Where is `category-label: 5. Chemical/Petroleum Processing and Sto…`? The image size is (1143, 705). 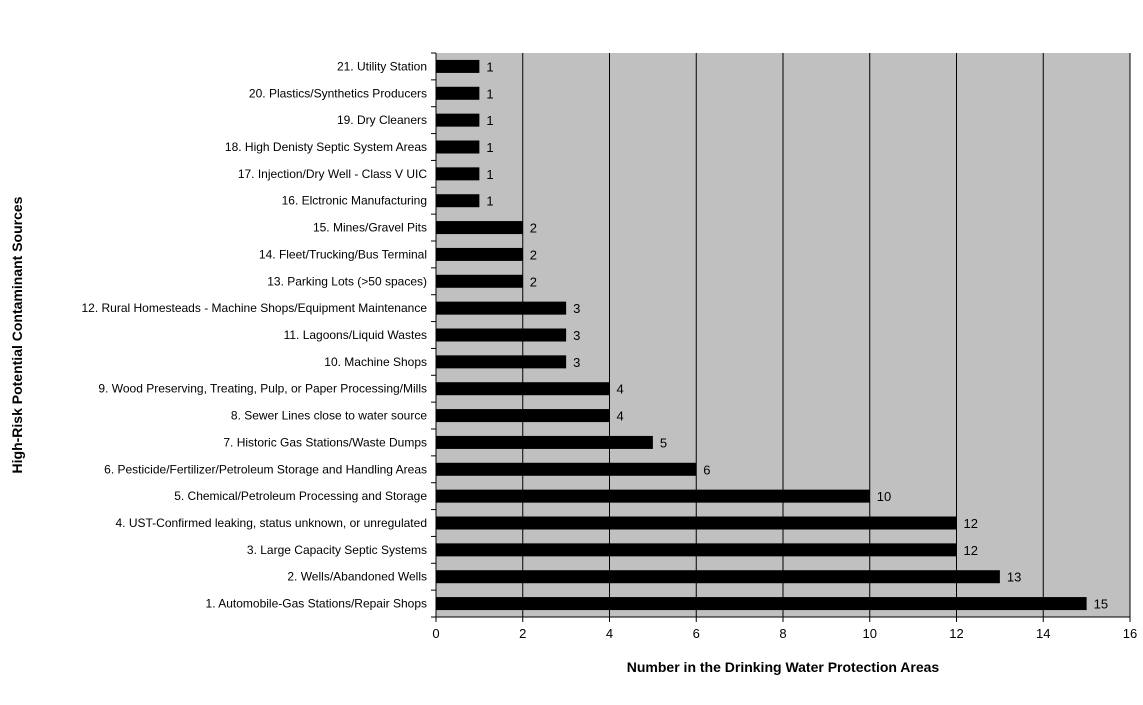 category-label: 5. Chemical/Petroleum Processing and Sto… is located at coordinates (300, 496).